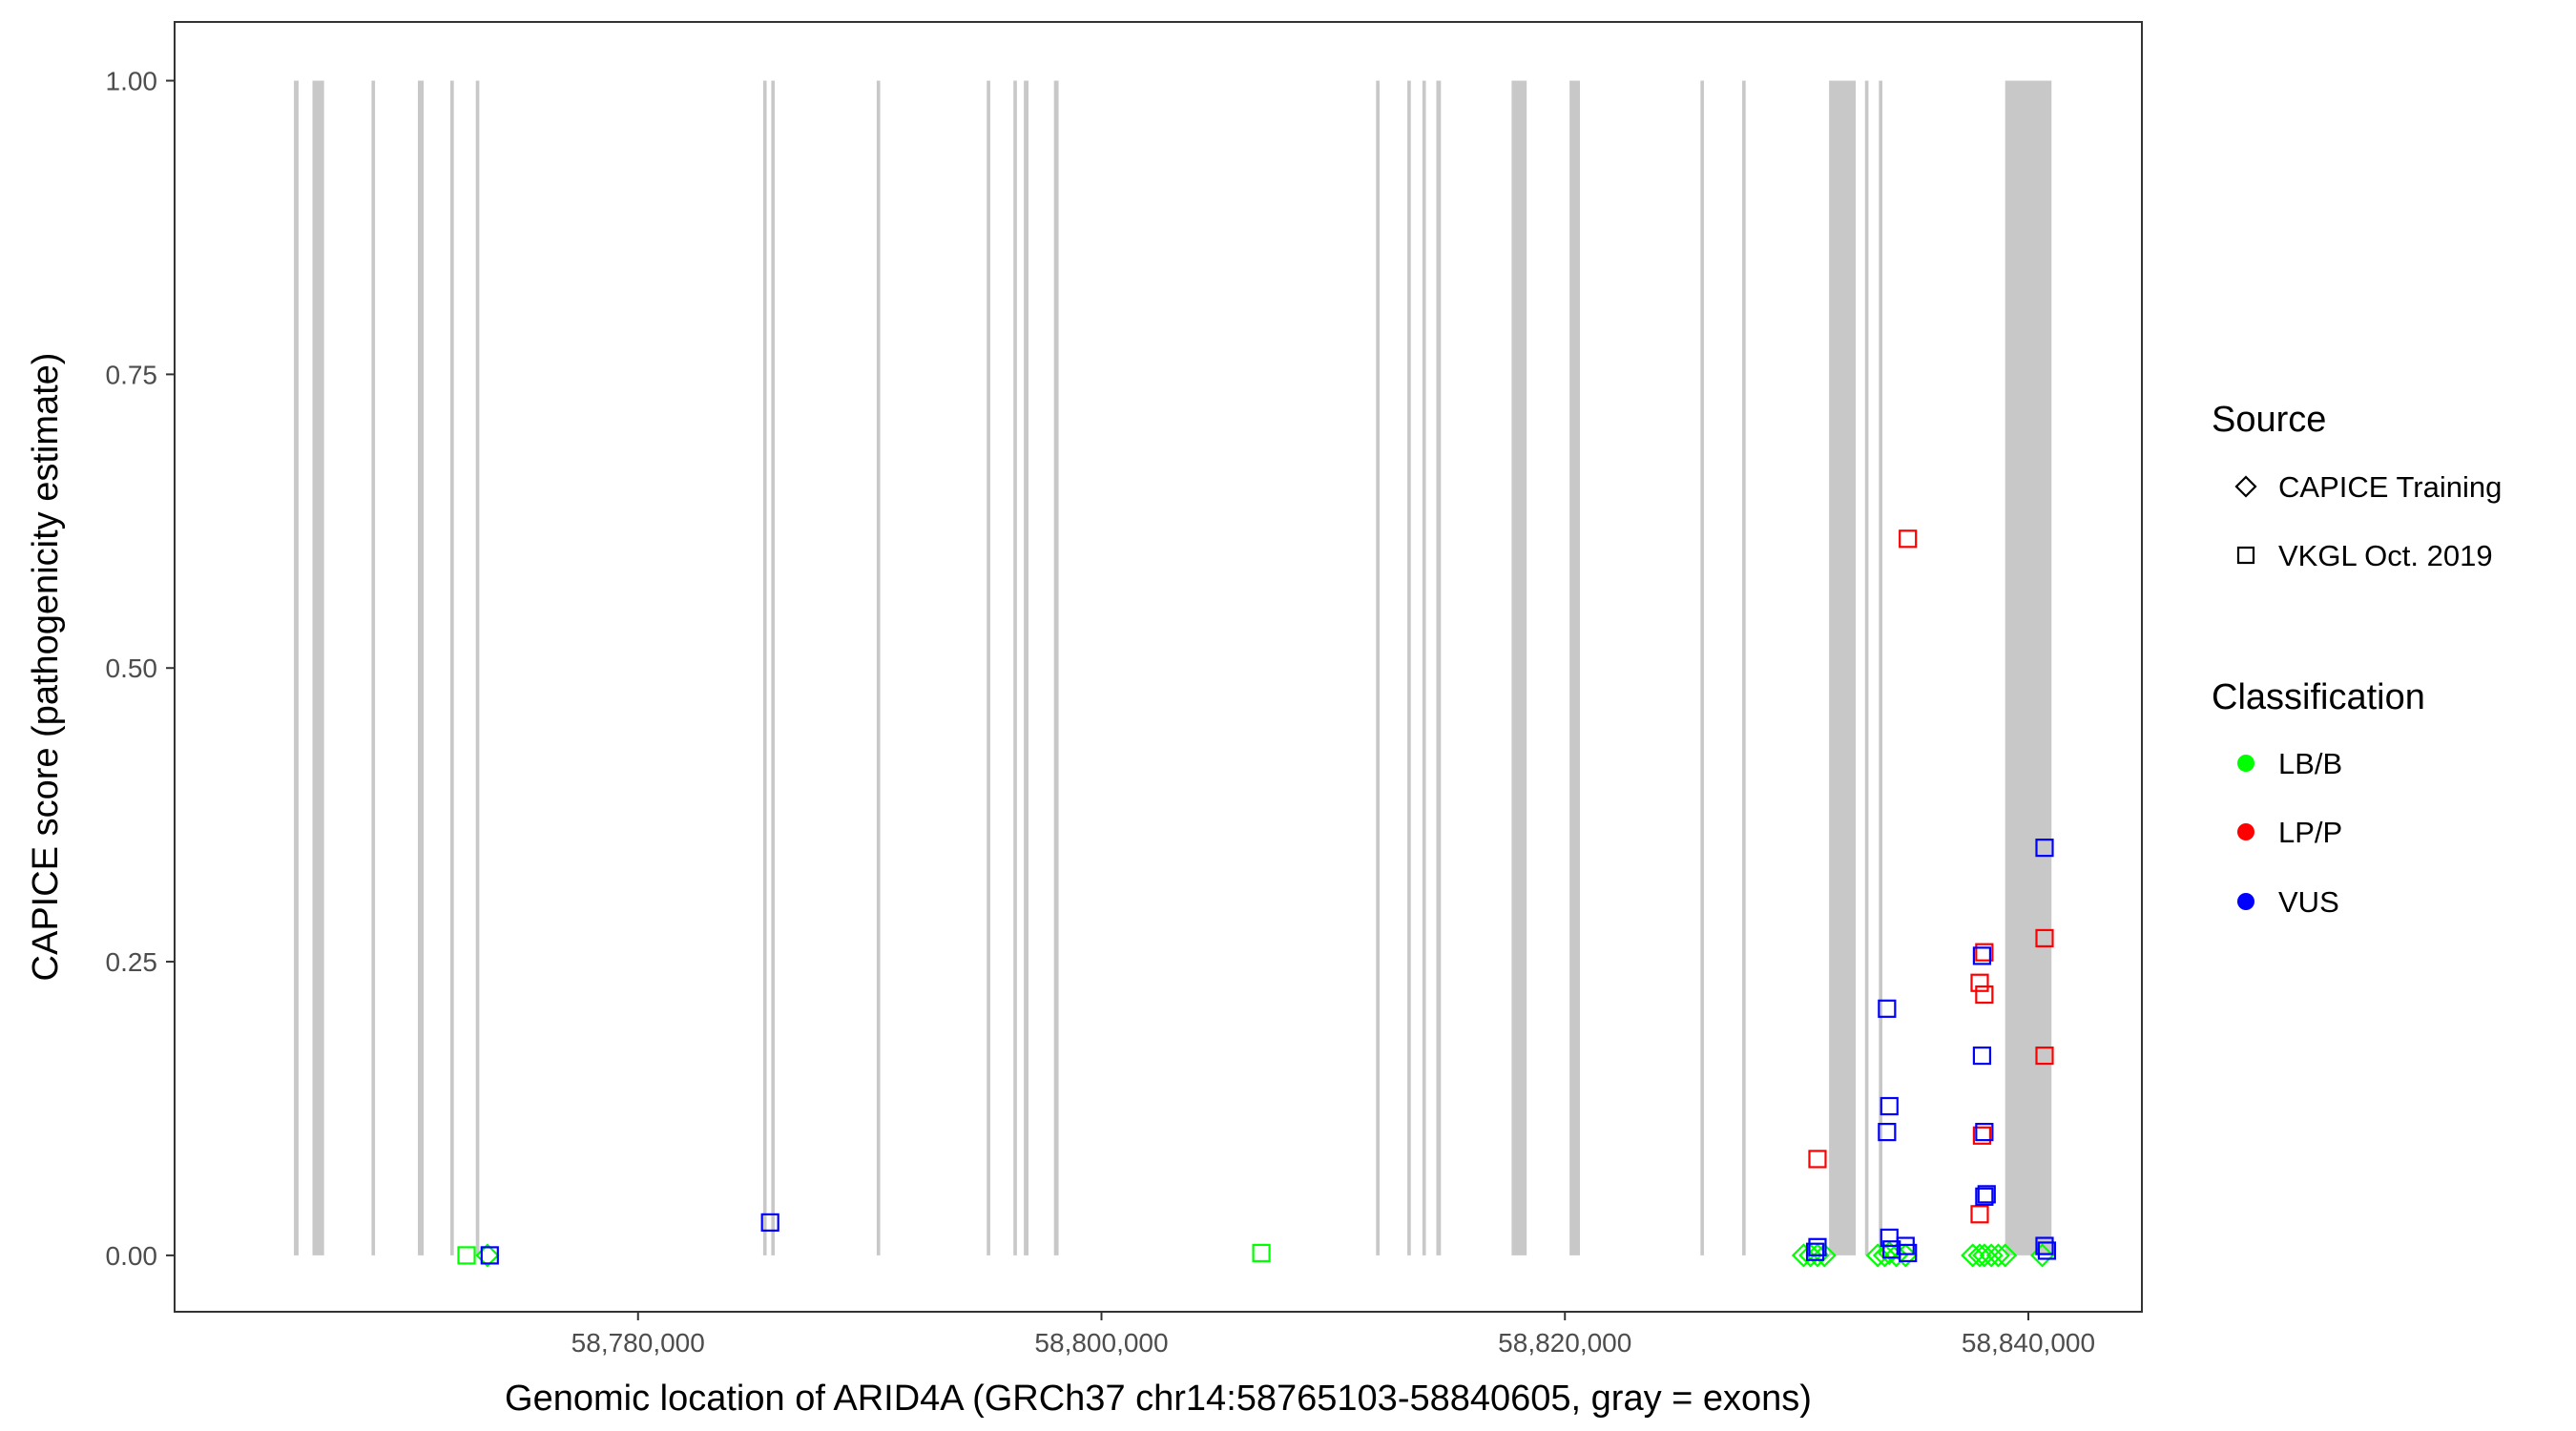 This screenshot has width=2576, height=1431. What do you see at coordinates (132, 668) in the screenshot?
I see `y-tick-label: 0.50` at bounding box center [132, 668].